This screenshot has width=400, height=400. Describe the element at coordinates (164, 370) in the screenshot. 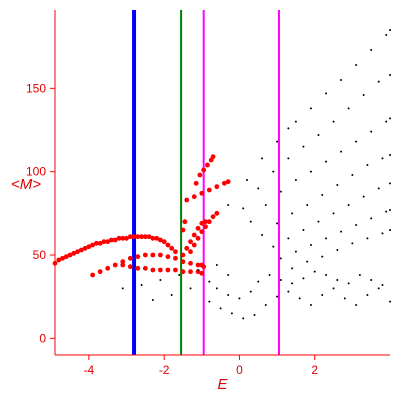

I see `x-tick-label: -2` at that location.